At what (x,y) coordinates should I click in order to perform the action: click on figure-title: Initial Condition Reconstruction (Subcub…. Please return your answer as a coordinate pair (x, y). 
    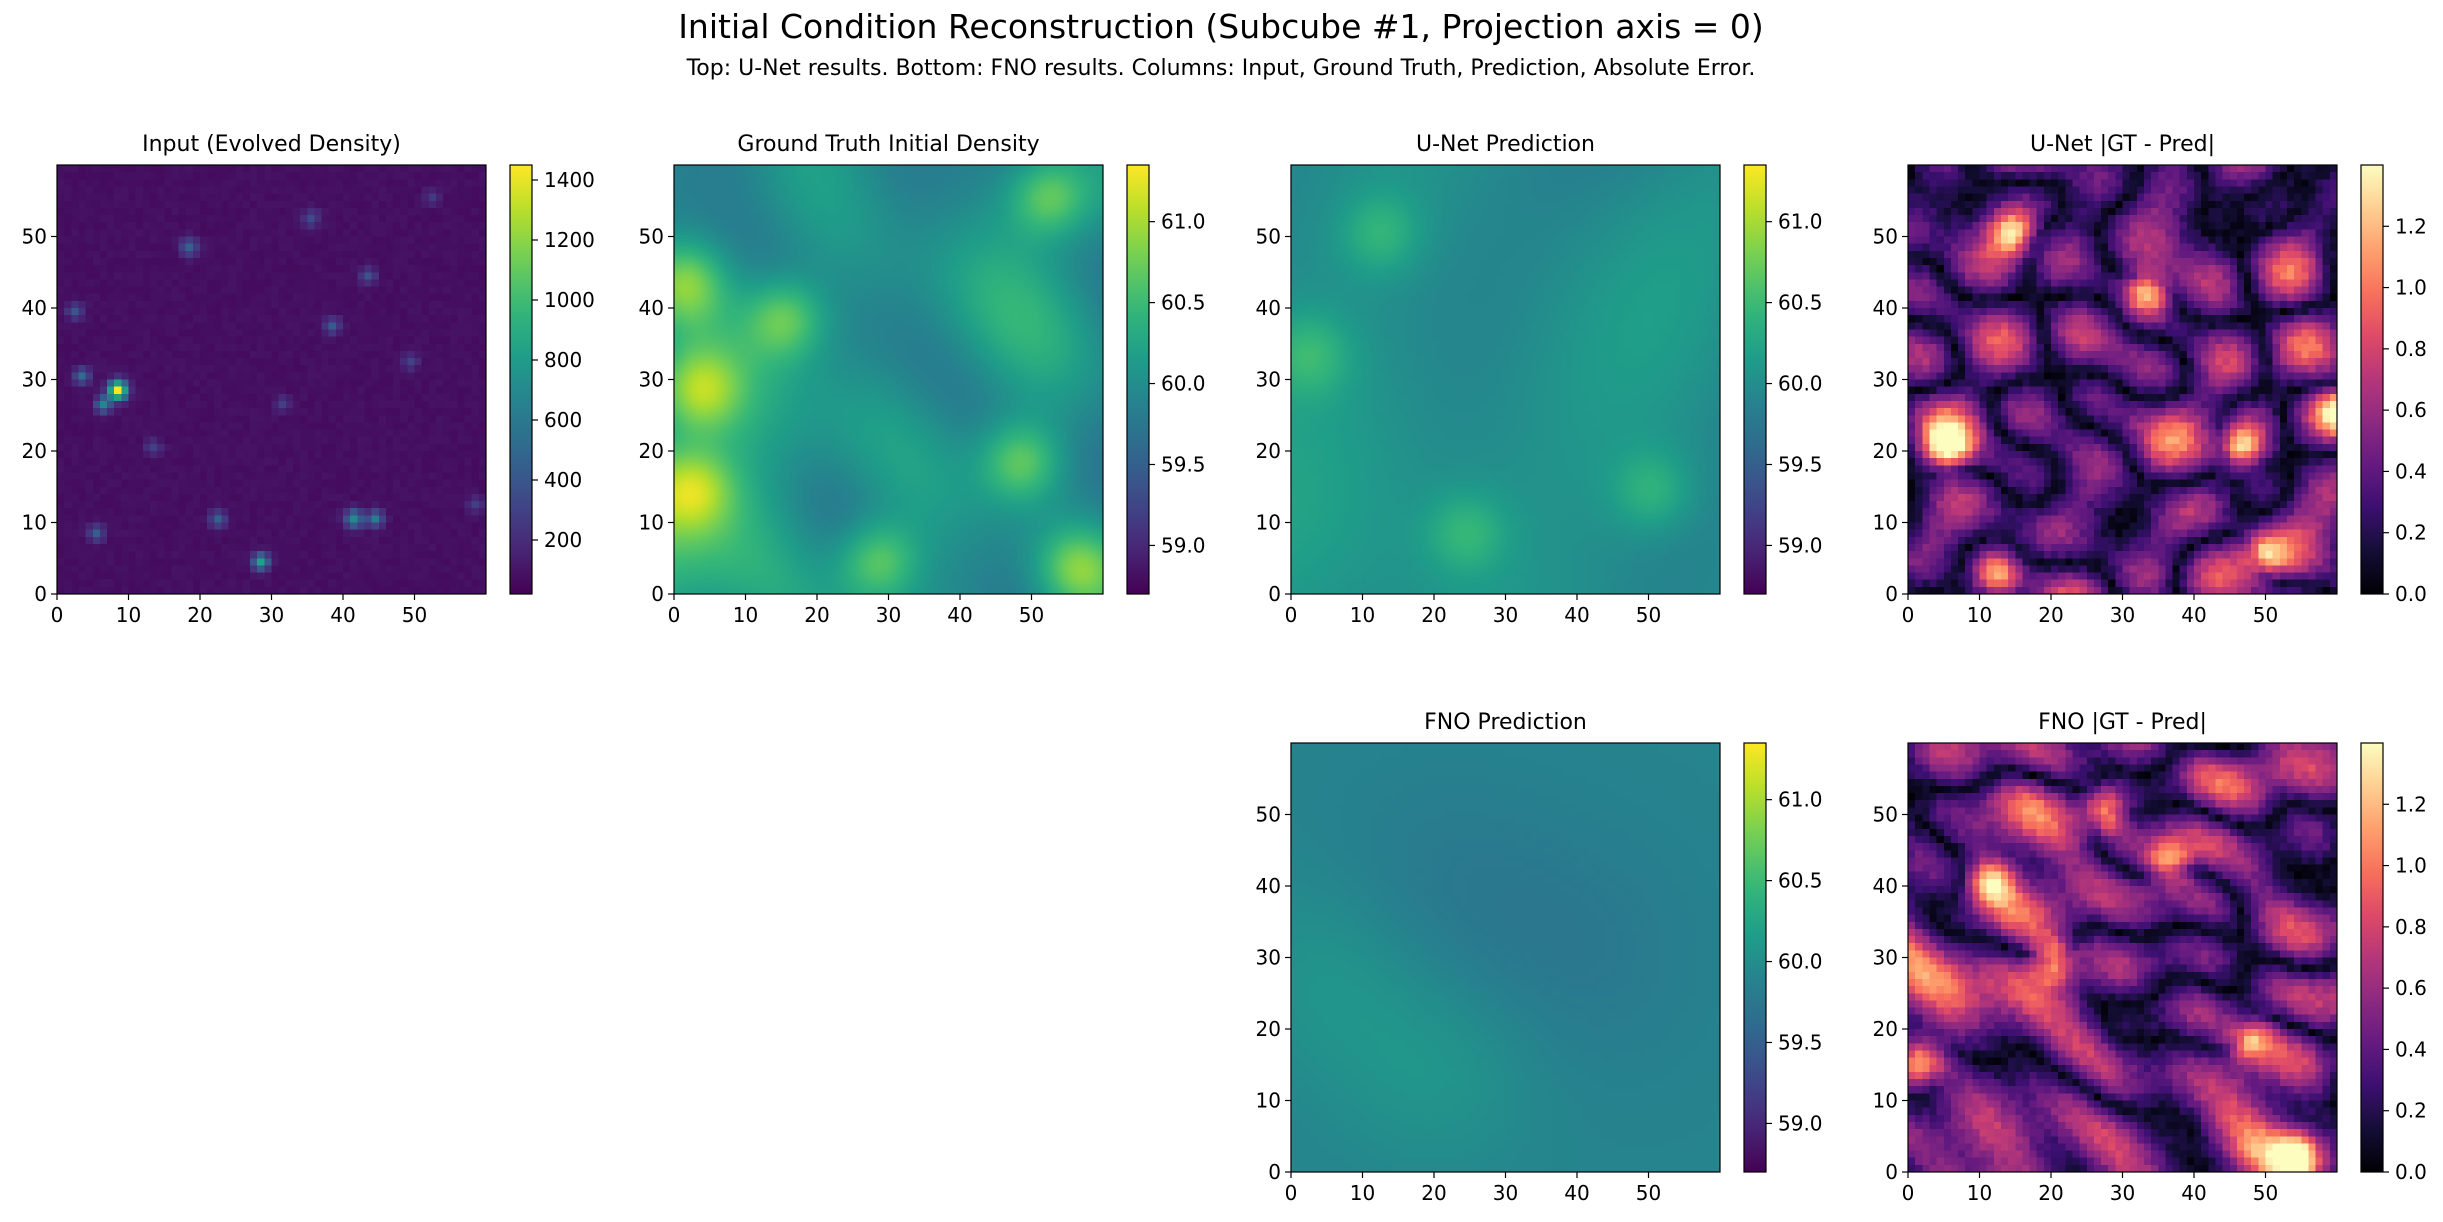
    Looking at the image, I should click on (1221, 26).